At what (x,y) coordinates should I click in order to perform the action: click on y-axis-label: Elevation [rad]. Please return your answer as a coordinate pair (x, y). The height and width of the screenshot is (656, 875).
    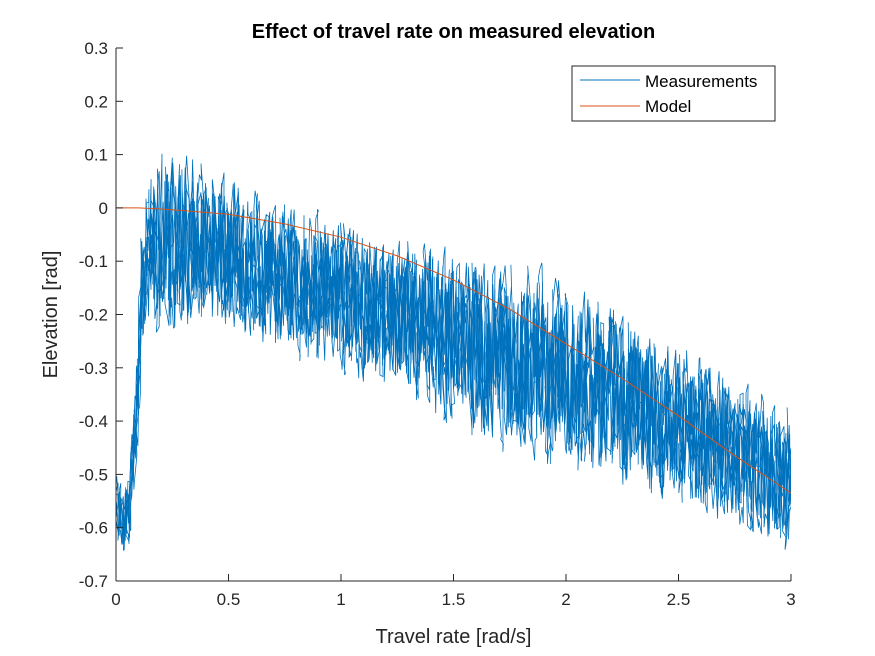
    Looking at the image, I should click on (51, 315).